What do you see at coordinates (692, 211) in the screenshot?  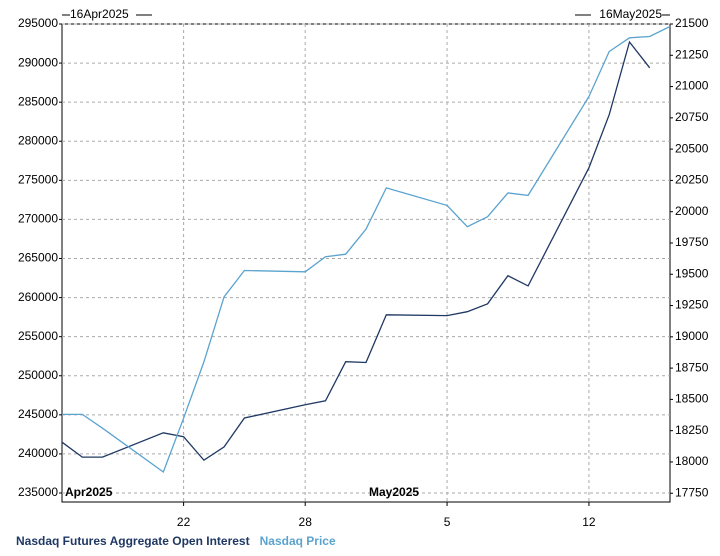 I see `y2-tick-label: 20000` at bounding box center [692, 211].